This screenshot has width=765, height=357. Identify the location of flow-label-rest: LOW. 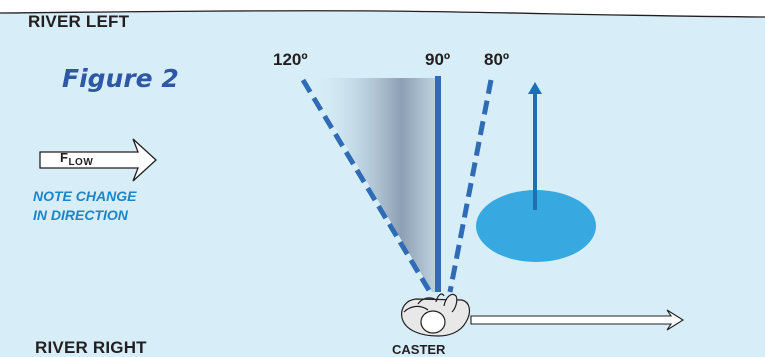
(81, 162).